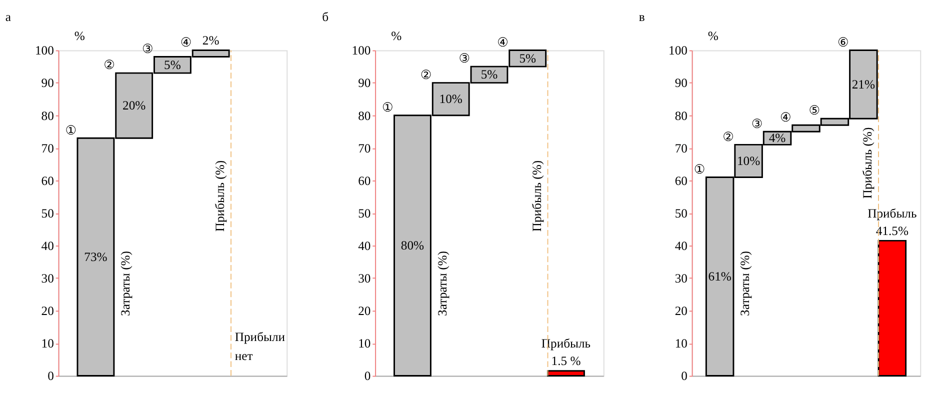  Describe the element at coordinates (814, 110) in the screenshot. I see `annotation: ⑤` at that location.